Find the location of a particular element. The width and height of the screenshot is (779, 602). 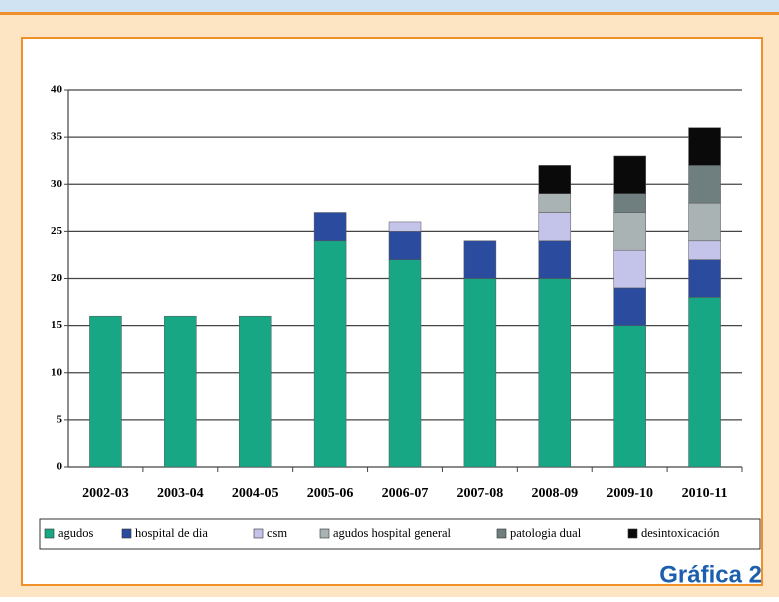

y-tick-label: 40 is located at coordinates (57, 90).